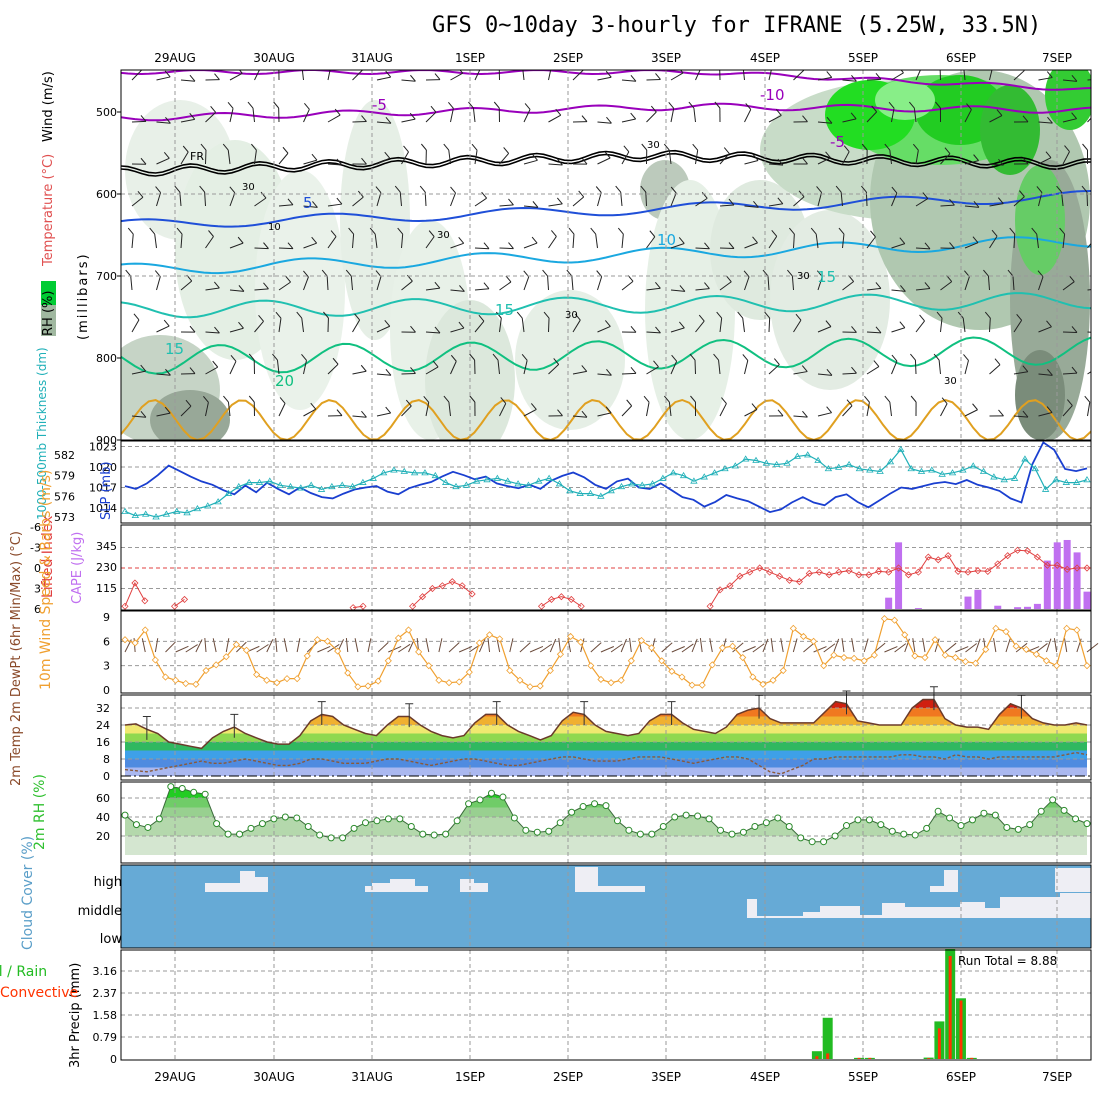 Image resolution: width=1100 pixels, height=1100 pixels. What do you see at coordinates (375, 220) in the screenshot?
I see `rh-shading` at bounding box center [375, 220].